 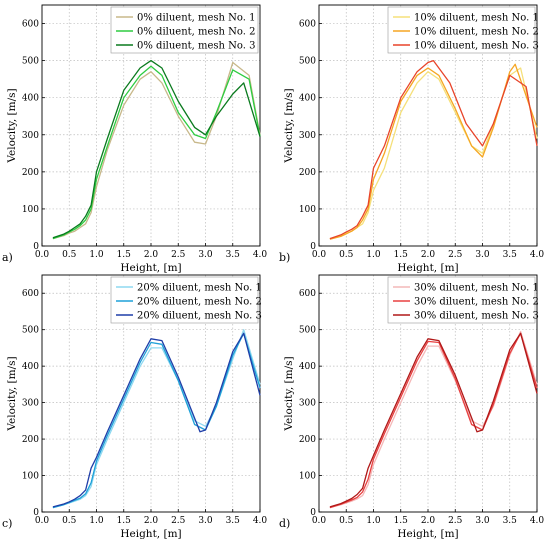 I want to click on legend-entry-2: 30% diluent, mesh No. 2, so click(x=476, y=302).